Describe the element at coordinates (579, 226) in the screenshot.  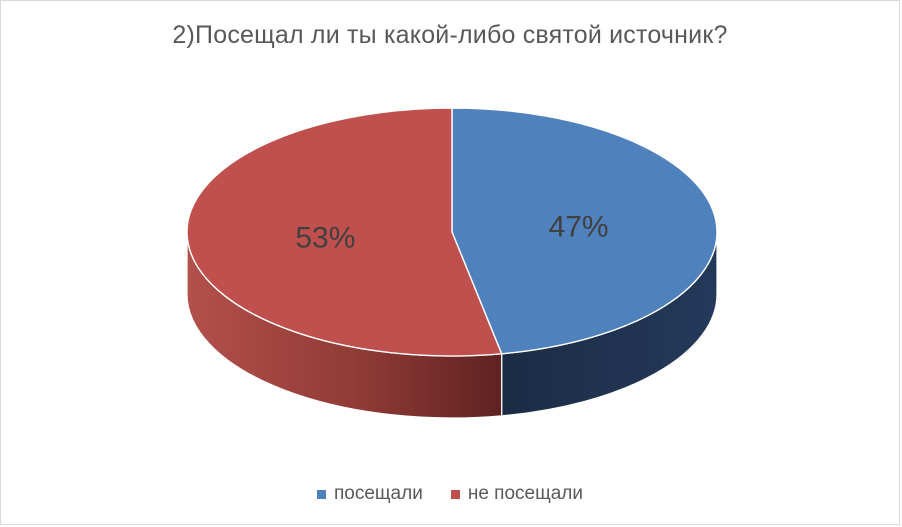
I see `pie-data-label-0: 47%` at that location.